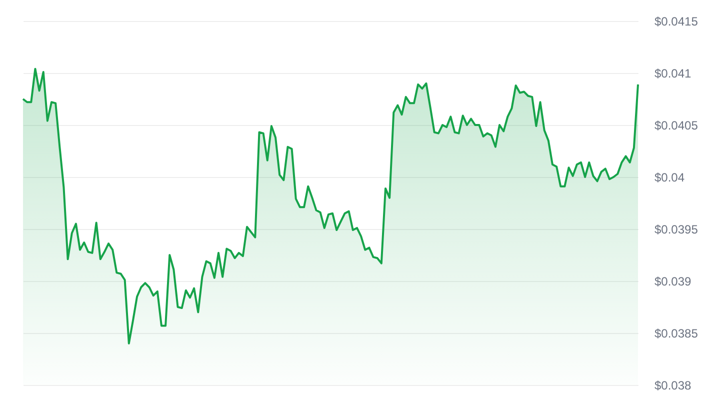 The image size is (720, 417). Describe the element at coordinates (673, 281) in the screenshot. I see `y-tick-label: $0.039` at that location.